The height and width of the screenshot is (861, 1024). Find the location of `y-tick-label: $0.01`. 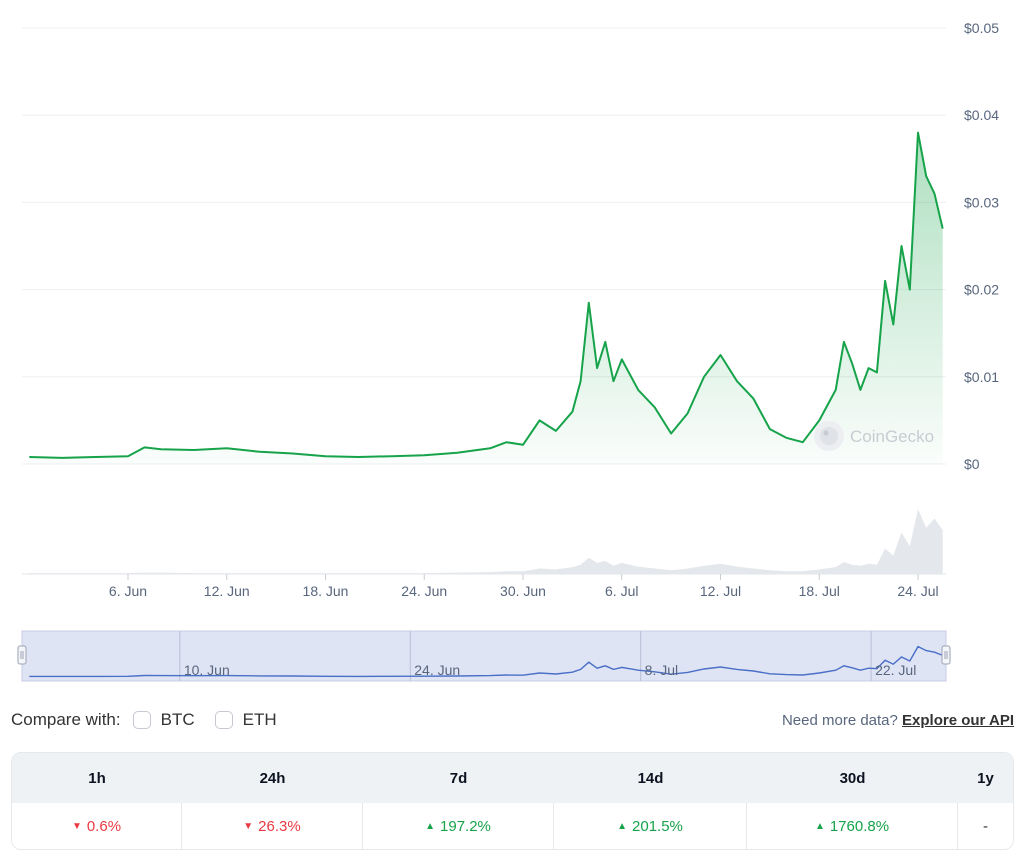

y-tick-label: $0.01 is located at coordinates (981, 377).